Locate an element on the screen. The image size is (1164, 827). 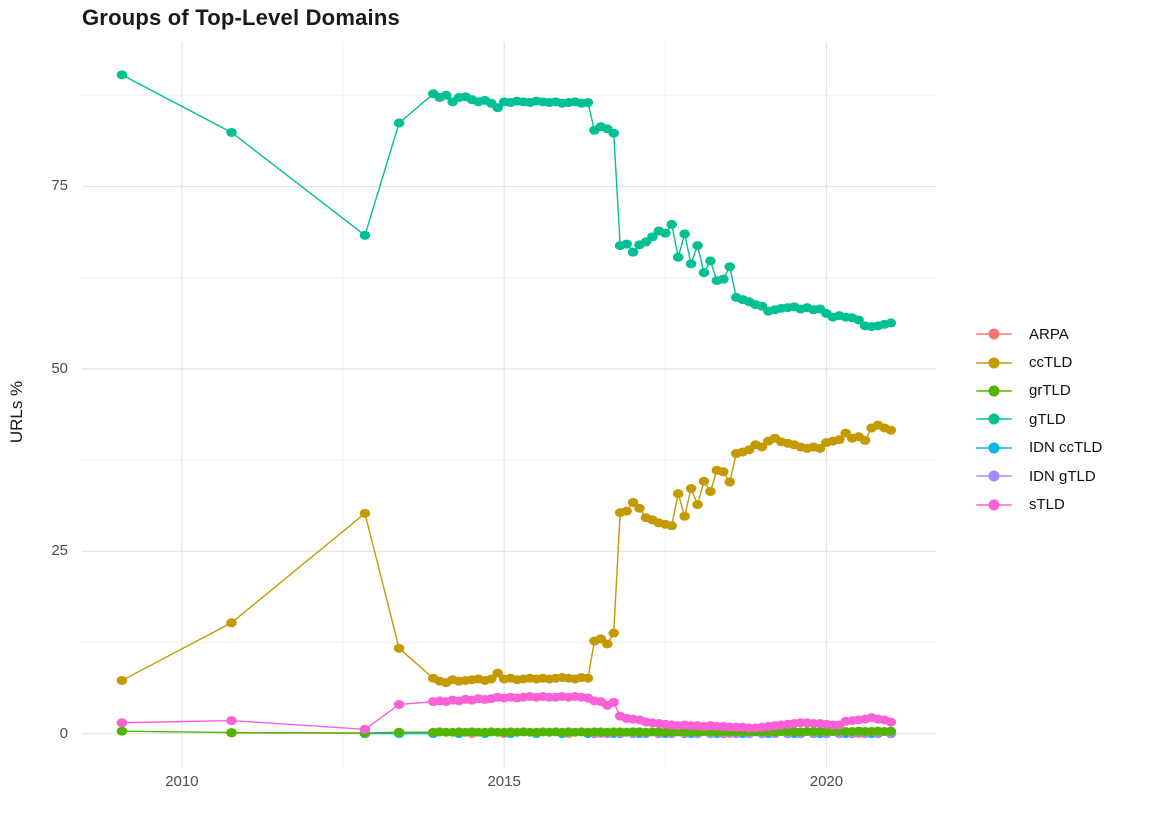
chart-title: Groups of Top-Level Domains is located at coordinates (241, 17).